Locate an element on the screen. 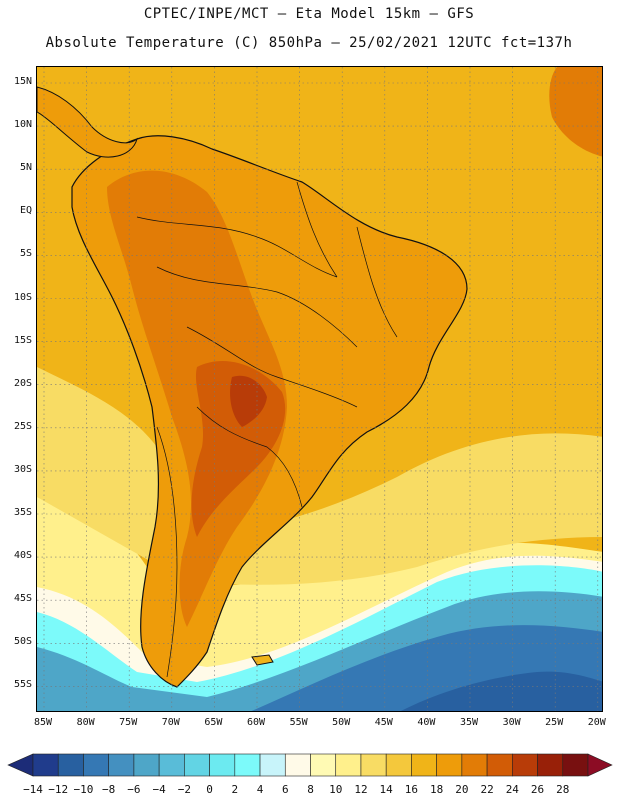  colorbar-tick-label: −12 is located at coordinates (58, 789).